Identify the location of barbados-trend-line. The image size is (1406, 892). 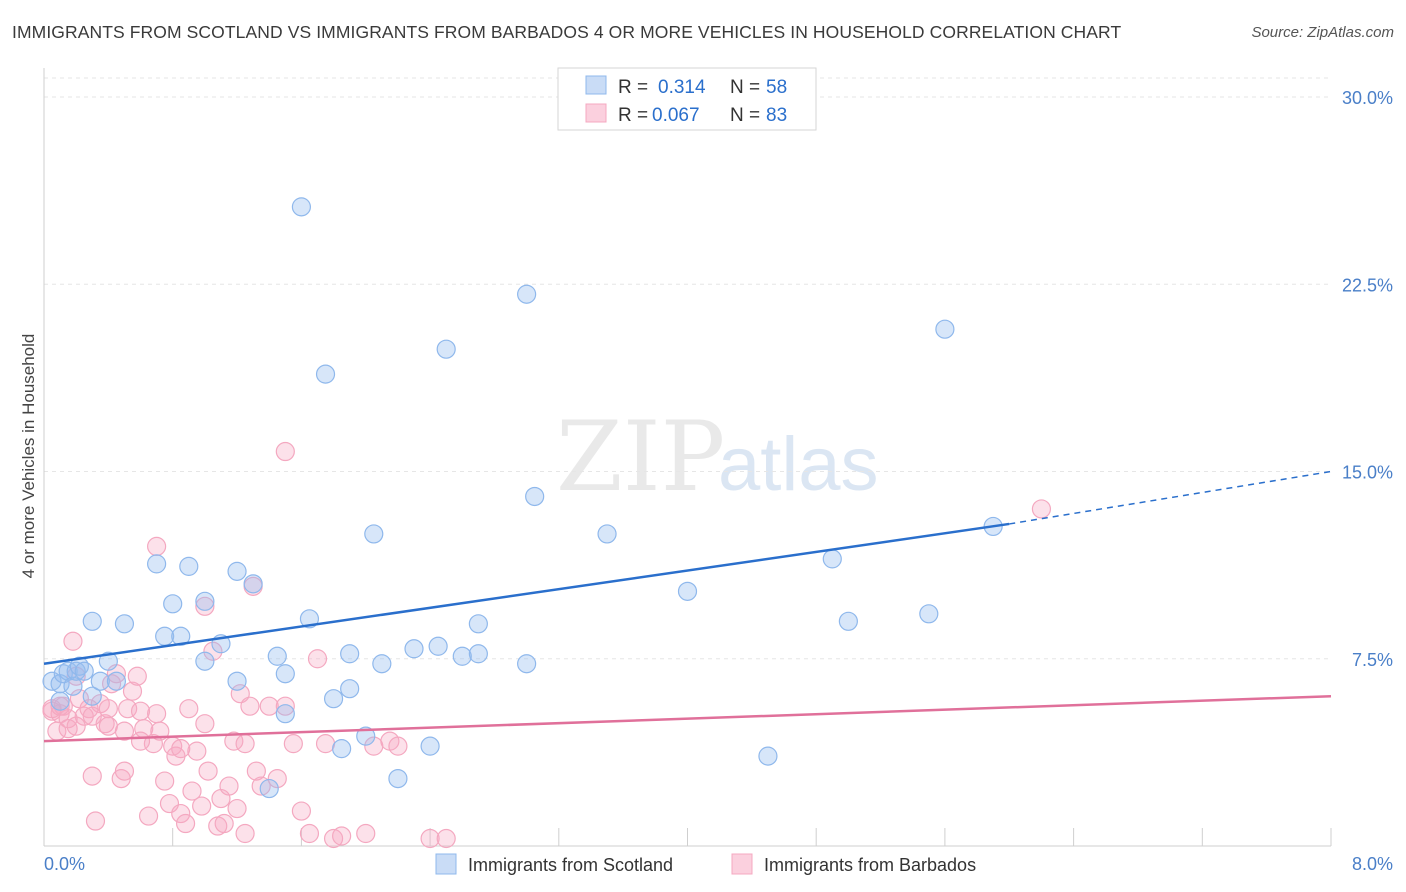
(687, 718).